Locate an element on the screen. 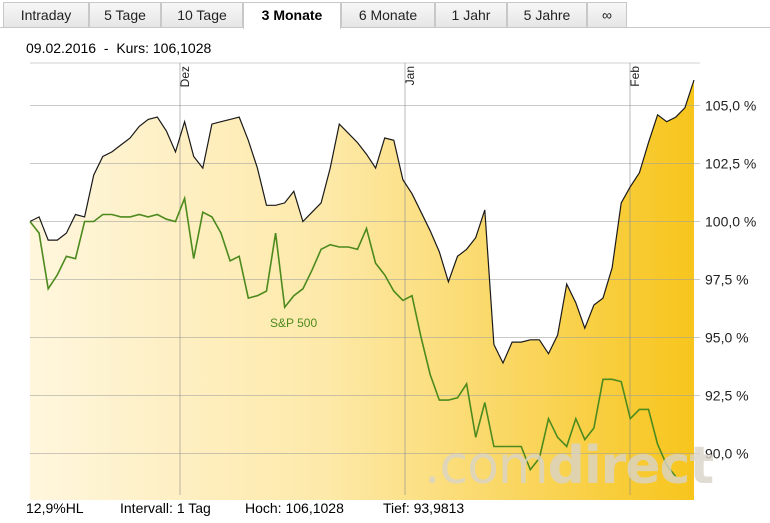 This screenshot has height=523, width=770. tab-5-tage: 5 Tage is located at coordinates (125, 14).